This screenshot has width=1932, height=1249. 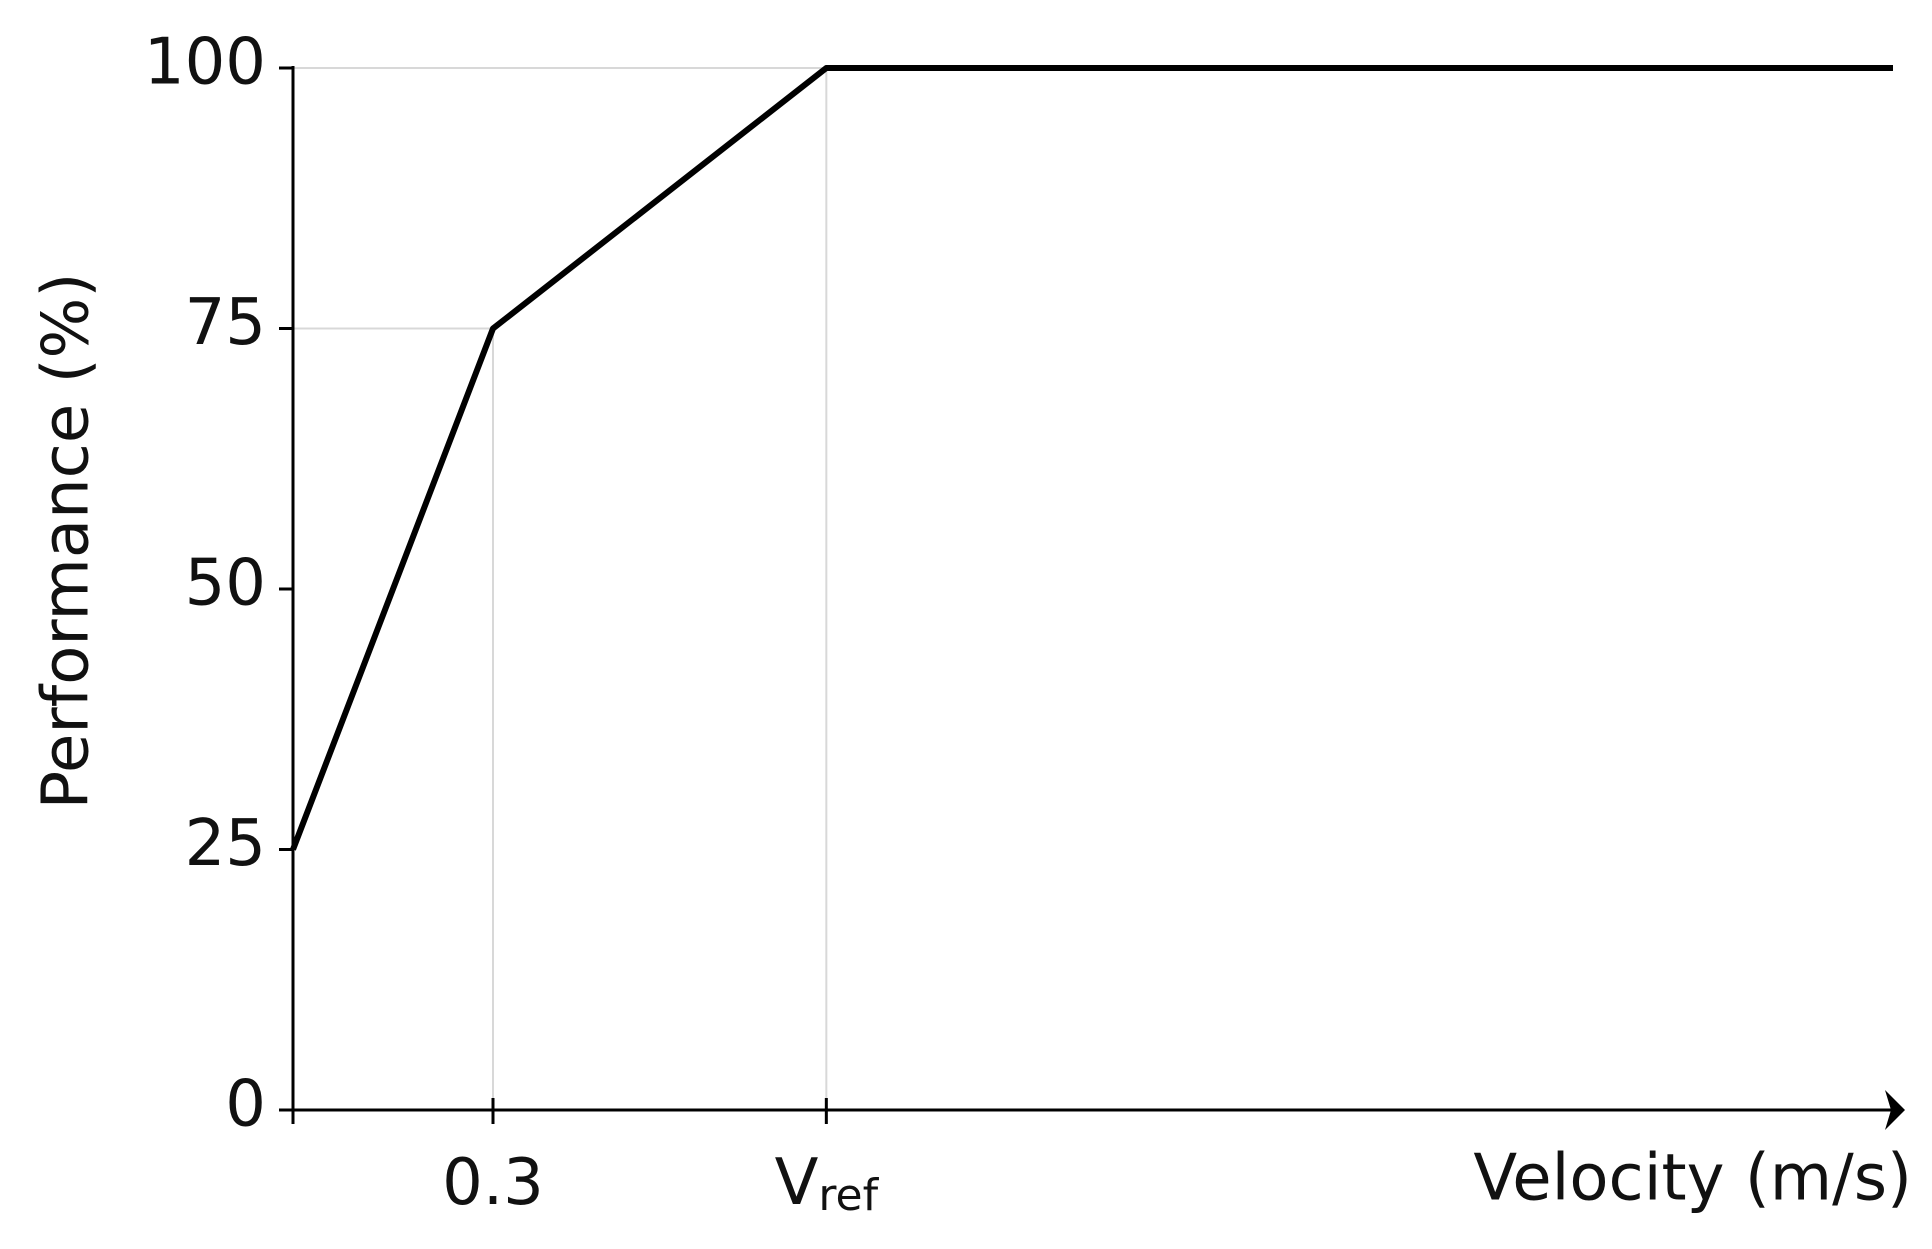 What do you see at coordinates (1692, 1179) in the screenshot?
I see `x-axis-label: Velocity (m/s)` at bounding box center [1692, 1179].